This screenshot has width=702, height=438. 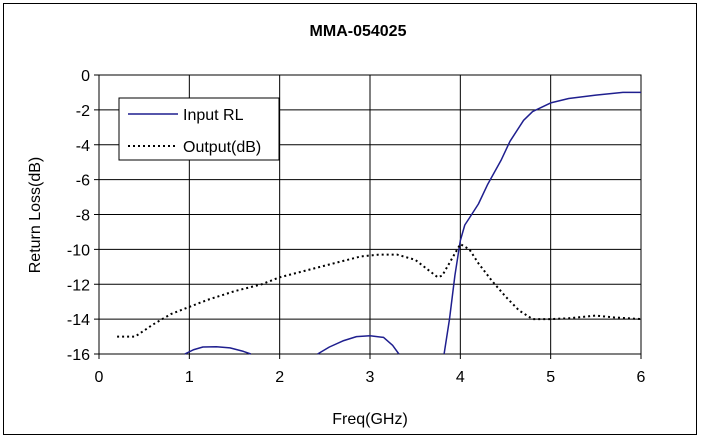 I want to click on legend: Input RL Output(dB), so click(x=199, y=129).